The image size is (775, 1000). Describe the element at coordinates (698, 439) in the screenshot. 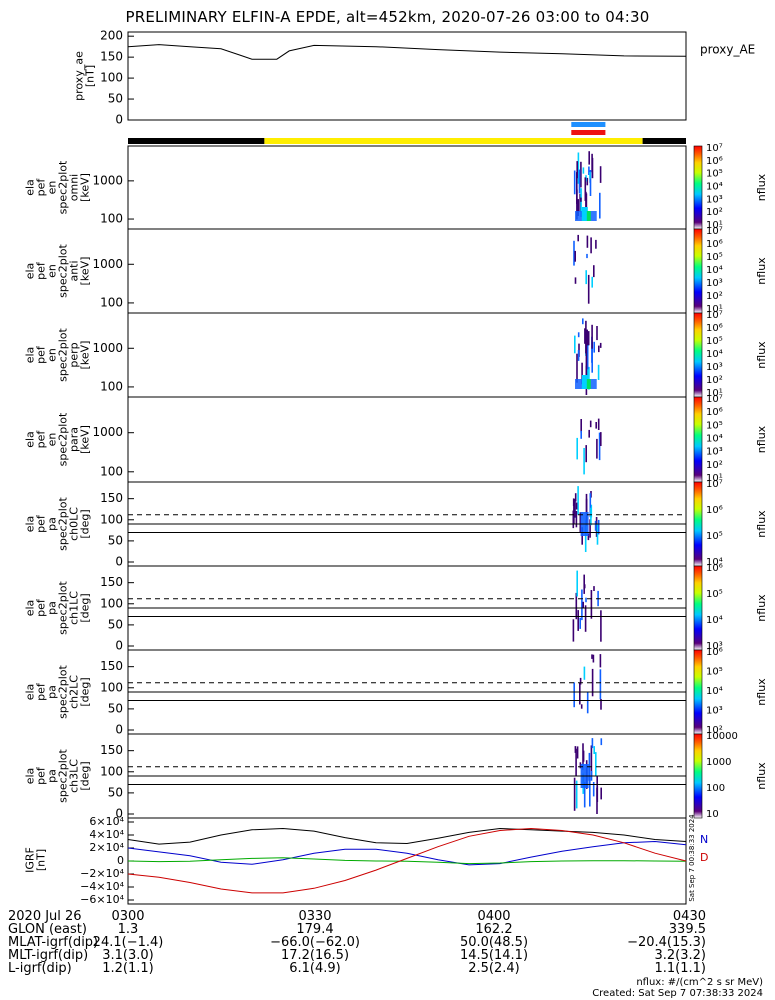

I see `panel-para-colorbar` at that location.